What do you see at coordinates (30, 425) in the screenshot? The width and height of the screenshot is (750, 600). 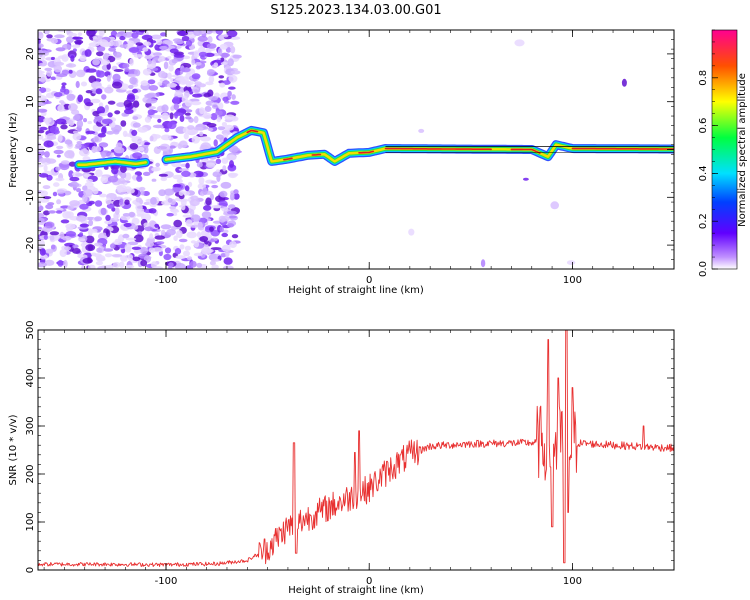 I see `snr-y-tick-label: 300` at bounding box center [30, 425].